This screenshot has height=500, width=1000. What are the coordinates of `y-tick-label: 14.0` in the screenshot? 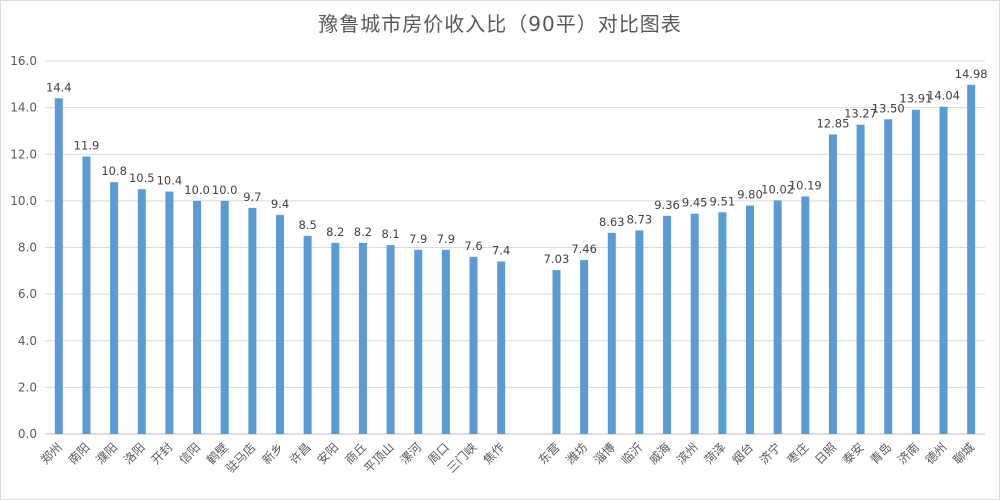 It's located at (23, 108).